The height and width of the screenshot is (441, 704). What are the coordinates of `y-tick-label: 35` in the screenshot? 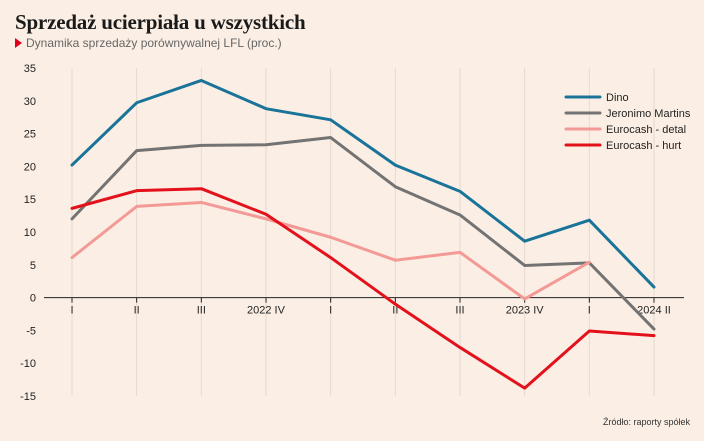 It's located at (30, 69).